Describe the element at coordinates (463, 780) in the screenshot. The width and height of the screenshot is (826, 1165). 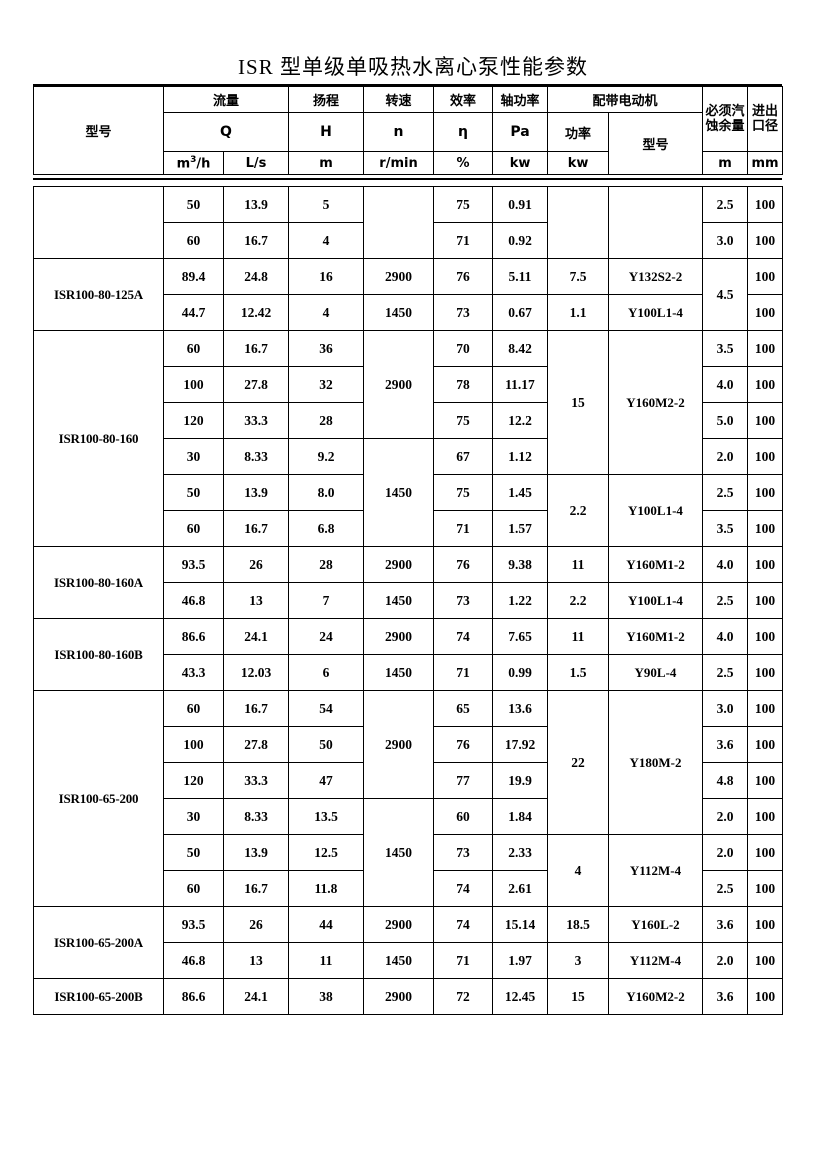
I see `cell-efficiency: 77` at that location.